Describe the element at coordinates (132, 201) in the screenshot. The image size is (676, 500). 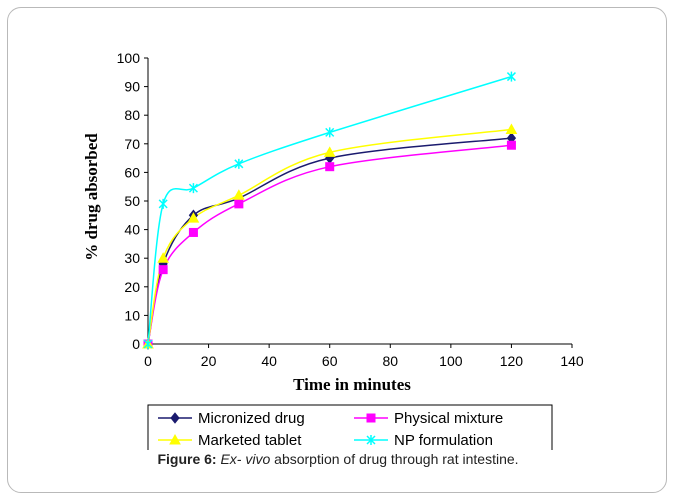
I see `y-tick-label: 50` at that location.